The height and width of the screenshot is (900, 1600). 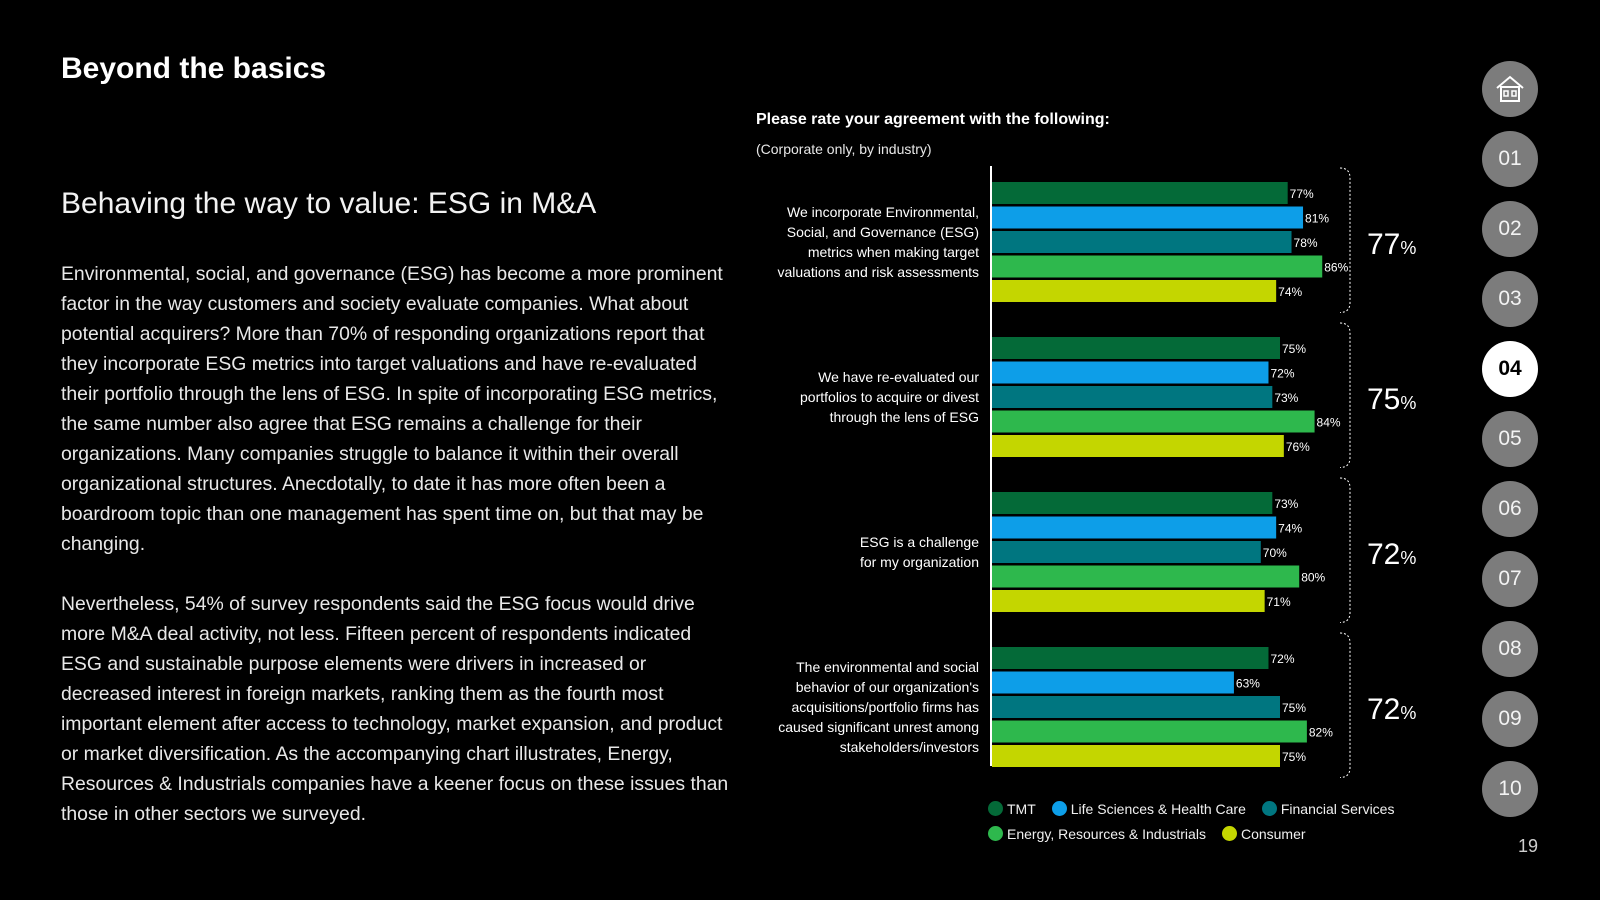 What do you see at coordinates (1021, 808) in the screenshot?
I see `legend-label-tmt: TMT` at bounding box center [1021, 808].